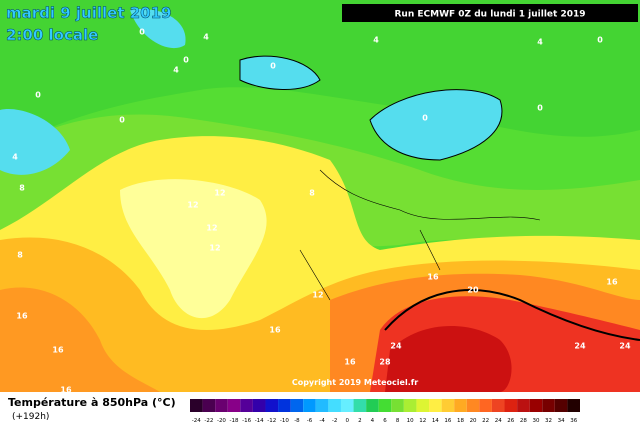  What do you see at coordinates (422, 421) in the screenshot?
I see `scale-label: 12` at bounding box center [422, 421].